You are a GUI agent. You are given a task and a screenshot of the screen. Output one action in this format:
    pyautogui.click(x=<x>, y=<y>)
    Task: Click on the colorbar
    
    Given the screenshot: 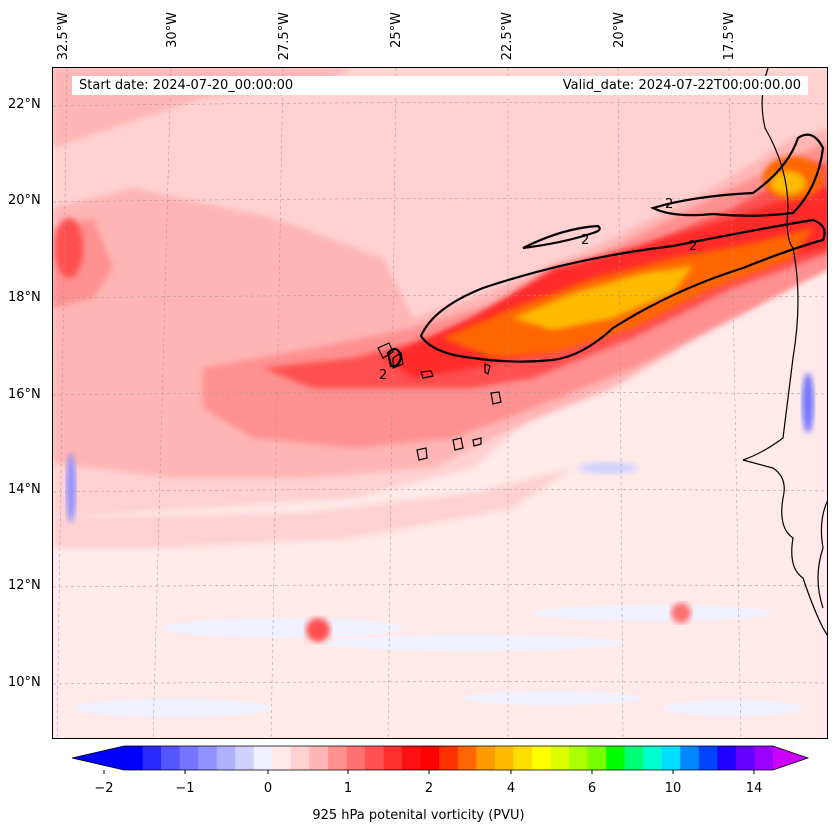 What is the action you would take?
    pyautogui.click(x=440, y=759)
    